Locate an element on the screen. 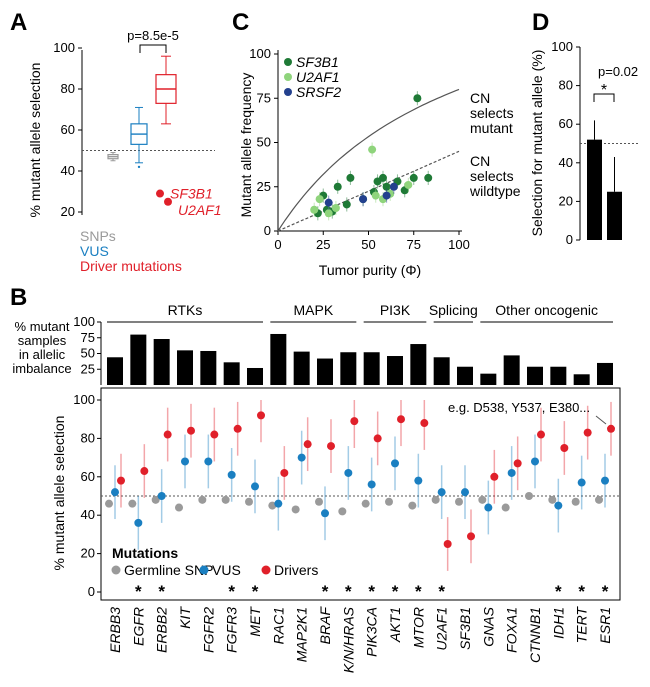  a-driver-point-U2AF1 is located at coordinates (168, 201).